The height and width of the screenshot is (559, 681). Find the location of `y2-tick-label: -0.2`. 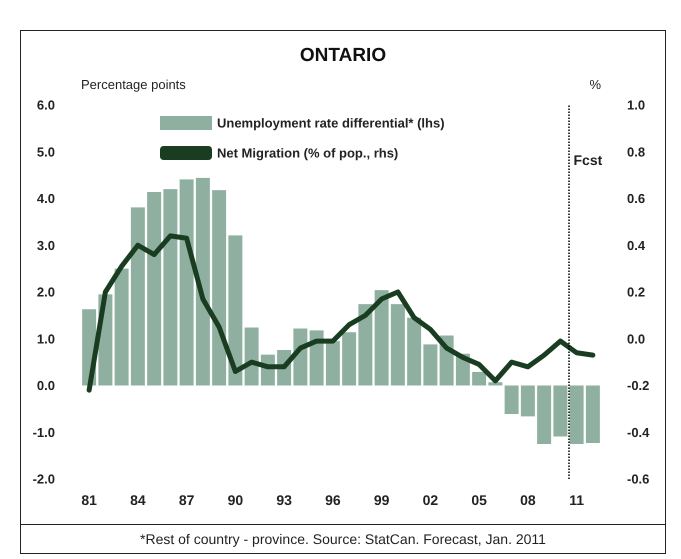

y2-tick-label: -0.2 is located at coordinates (638, 385).